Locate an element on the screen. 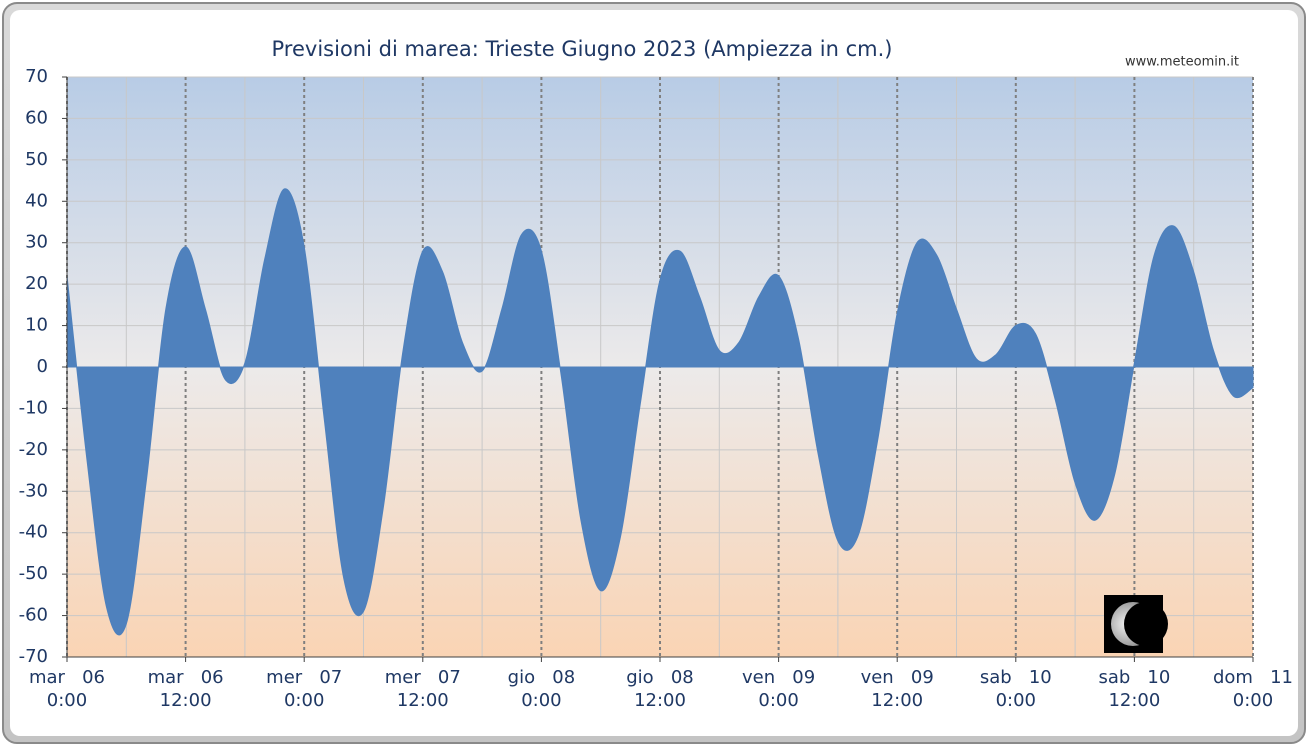 This screenshot has width=1310, height=751. y-tick-label: 30 is located at coordinates (36, 242).